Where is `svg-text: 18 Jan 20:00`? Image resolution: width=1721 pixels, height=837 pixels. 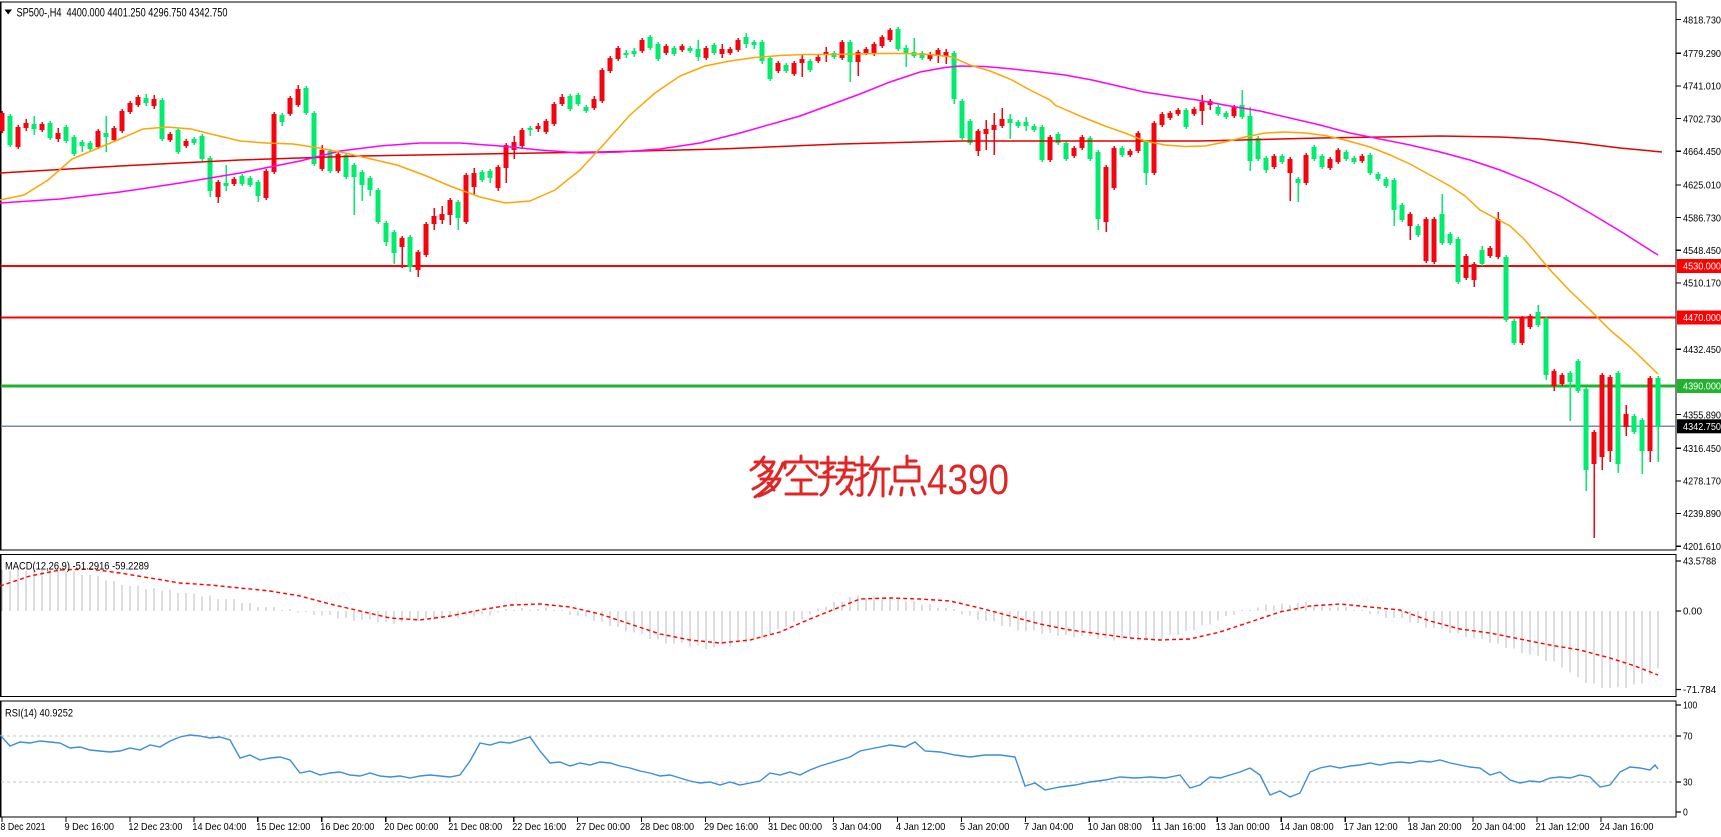 svg-text: 18 Jan 20:00 is located at coordinates (1435, 827).